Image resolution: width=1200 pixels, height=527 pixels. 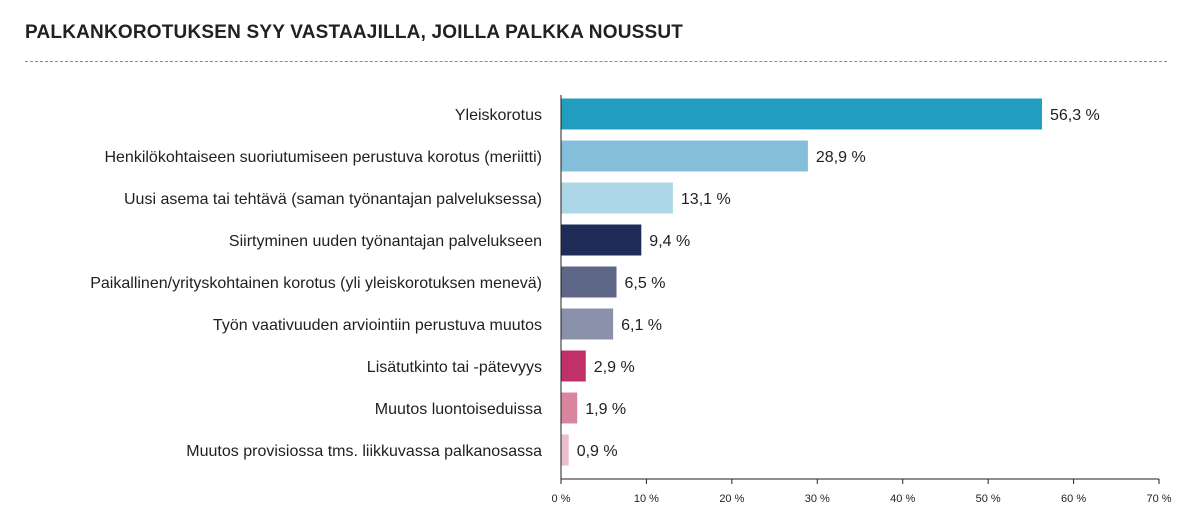 What do you see at coordinates (597, 451) in the screenshot?
I see `value-label: 0,9 %` at bounding box center [597, 451].